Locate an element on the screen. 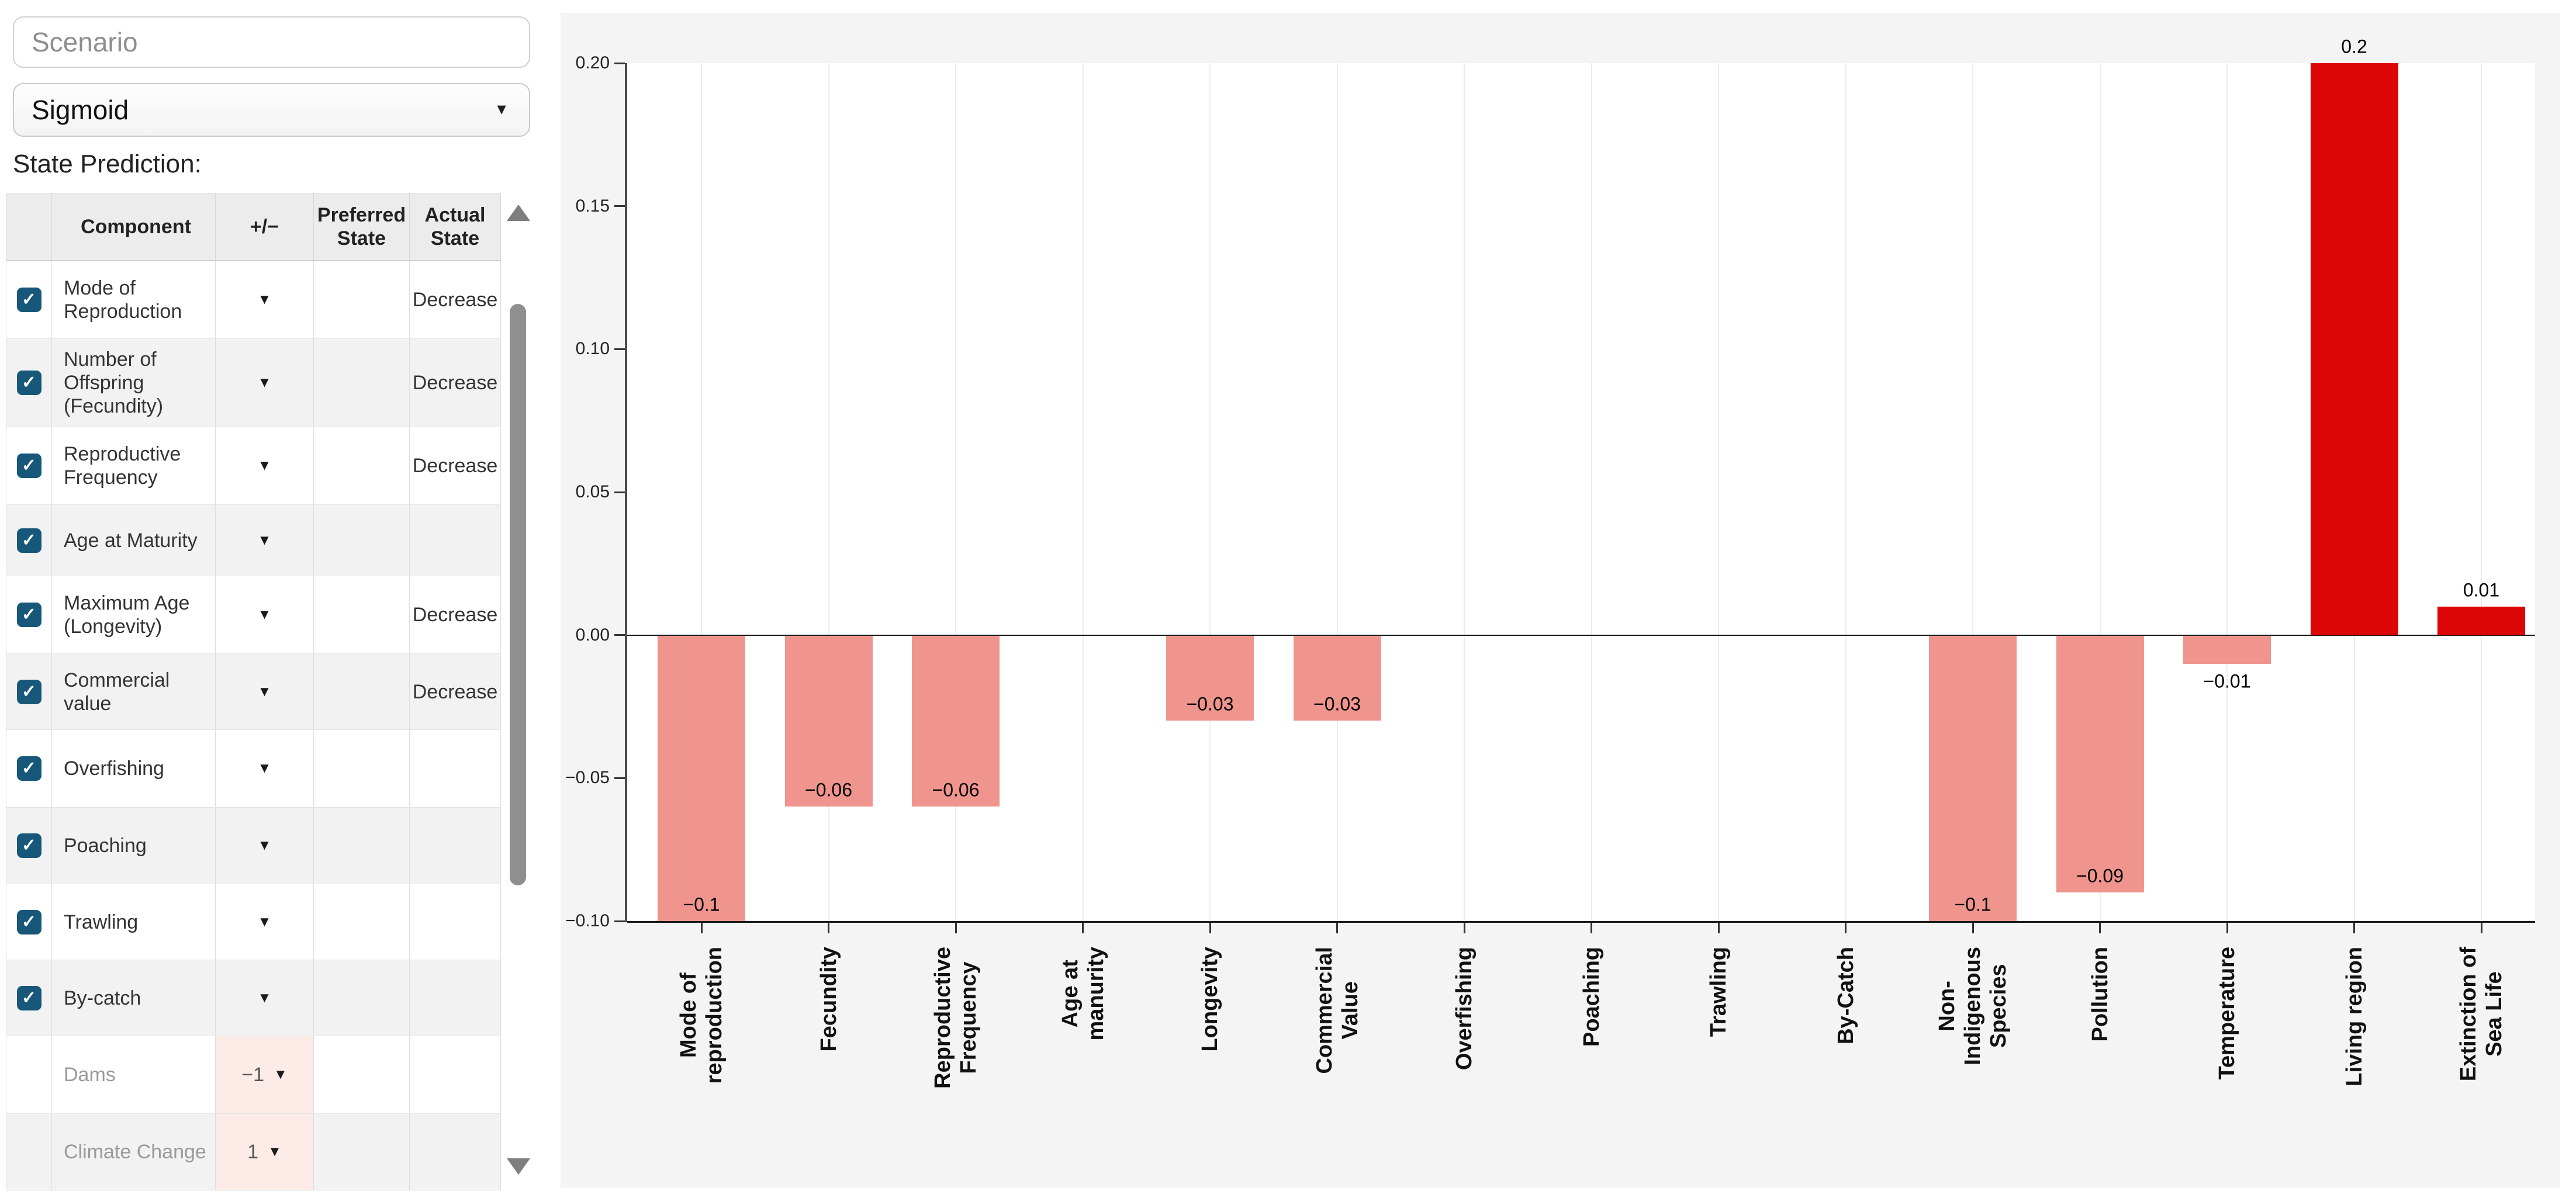 This screenshot has height=1201, width=2576. header-component: Component is located at coordinates (134, 226).